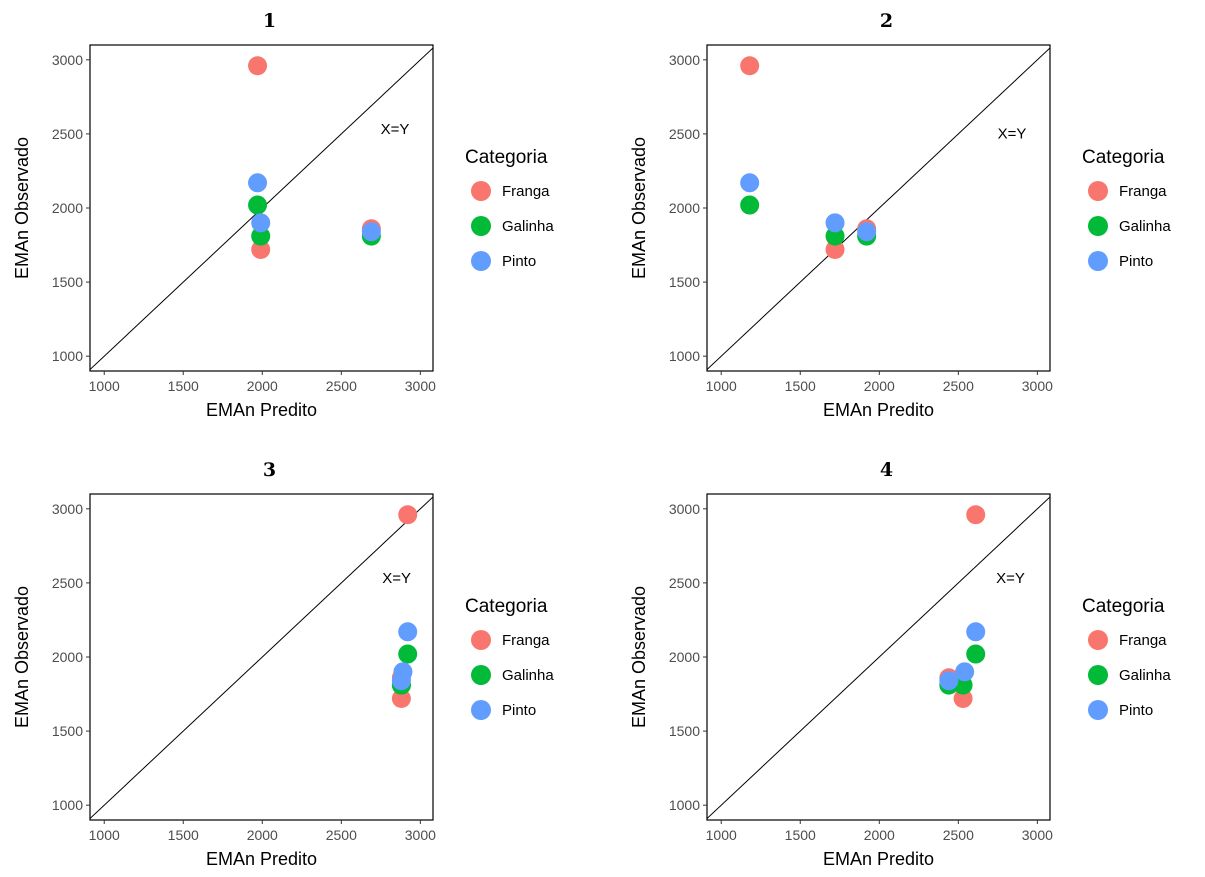 The image size is (1205, 877). I want to click on chart-title: 1, so click(269, 21).